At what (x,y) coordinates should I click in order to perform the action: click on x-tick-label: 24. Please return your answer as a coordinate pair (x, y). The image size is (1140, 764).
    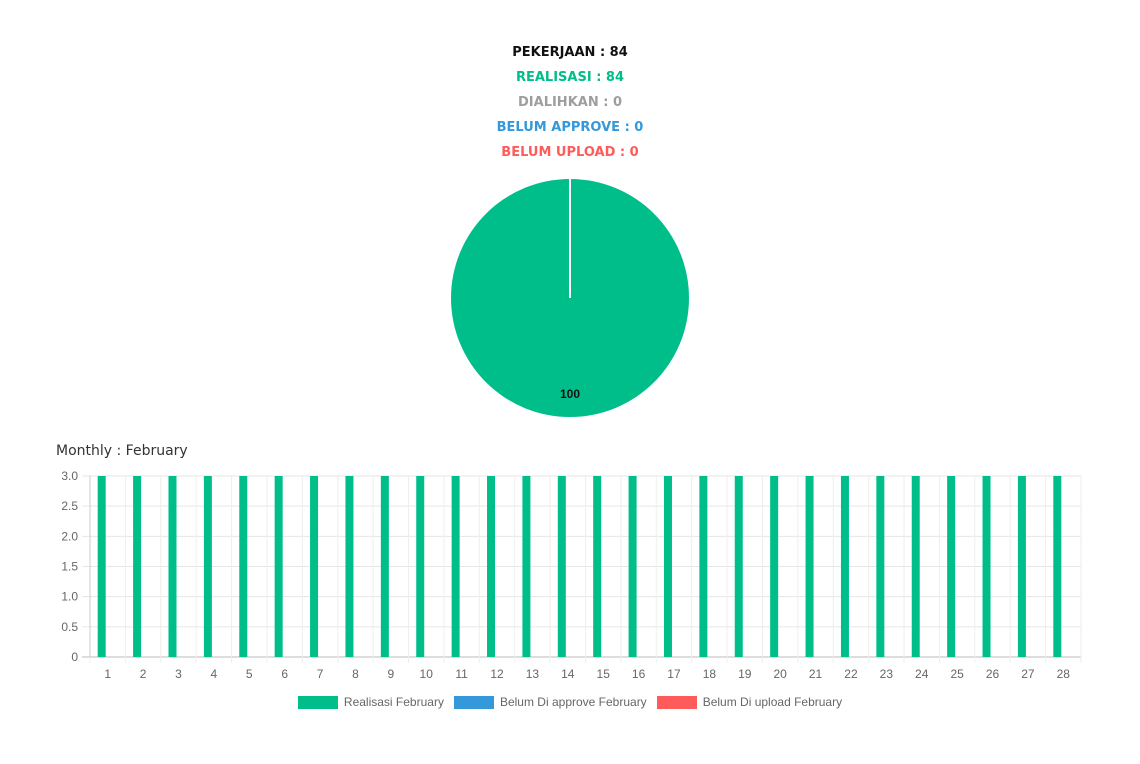
    Looking at the image, I should click on (922, 674).